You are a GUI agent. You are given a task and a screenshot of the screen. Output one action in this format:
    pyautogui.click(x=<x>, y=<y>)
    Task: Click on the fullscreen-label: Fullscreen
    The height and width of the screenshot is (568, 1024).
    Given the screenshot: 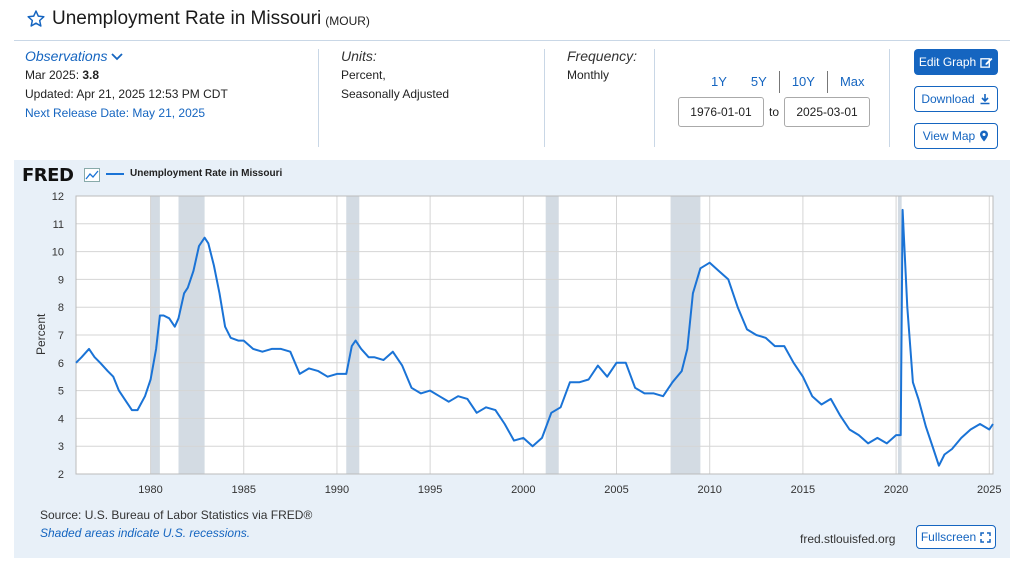 What is the action you would take?
    pyautogui.click(x=948, y=537)
    